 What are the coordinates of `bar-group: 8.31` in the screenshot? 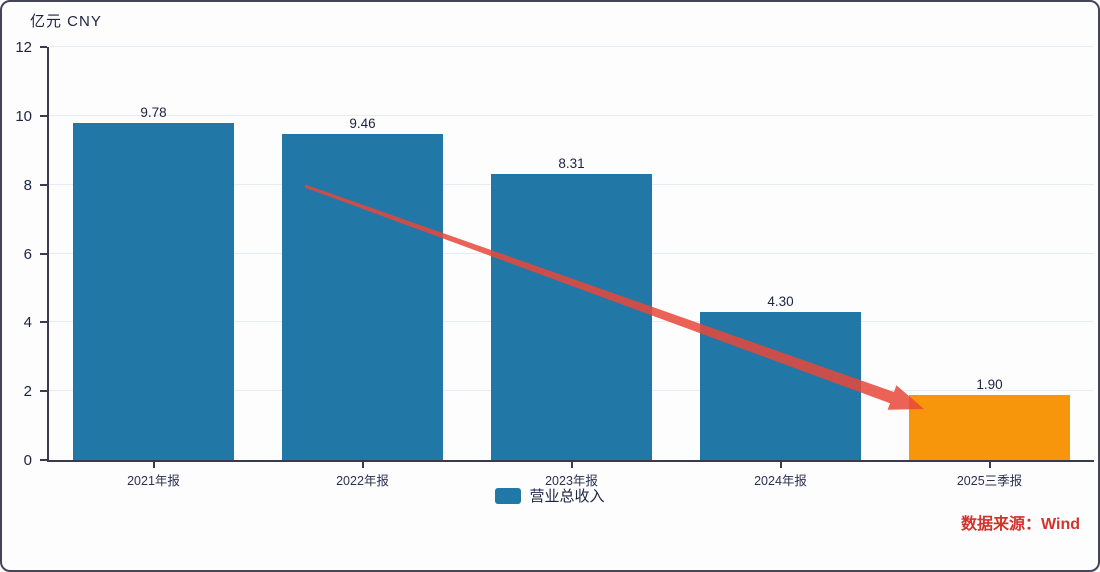 It's located at (571, 253).